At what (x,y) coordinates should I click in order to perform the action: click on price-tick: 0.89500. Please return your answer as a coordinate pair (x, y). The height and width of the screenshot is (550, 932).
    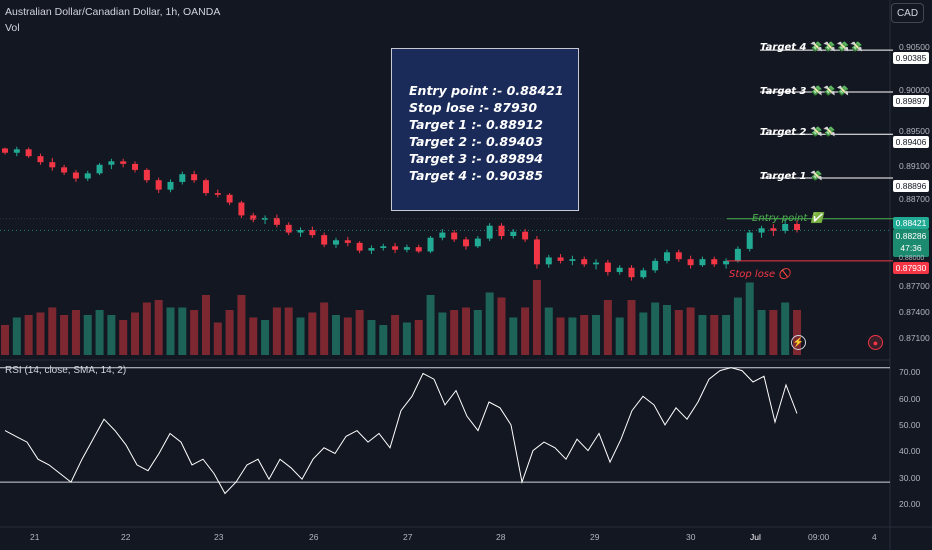
    Looking at the image, I should click on (914, 131).